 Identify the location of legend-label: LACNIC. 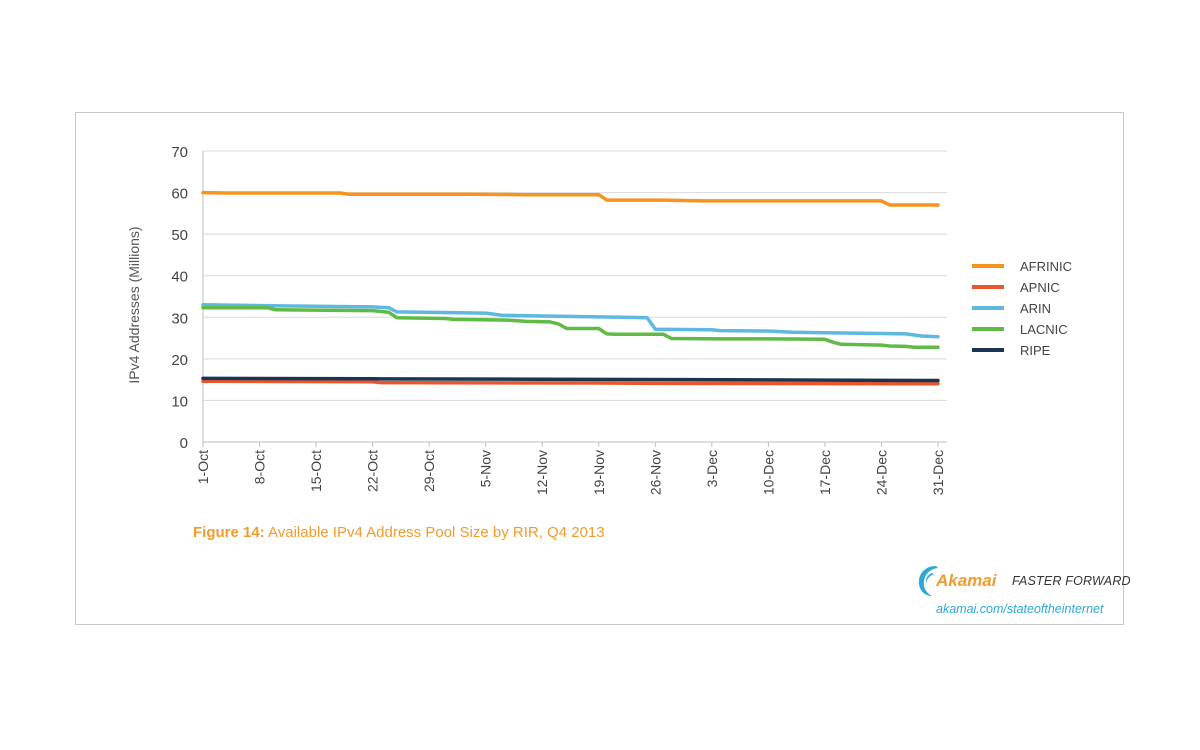
(1044, 329).